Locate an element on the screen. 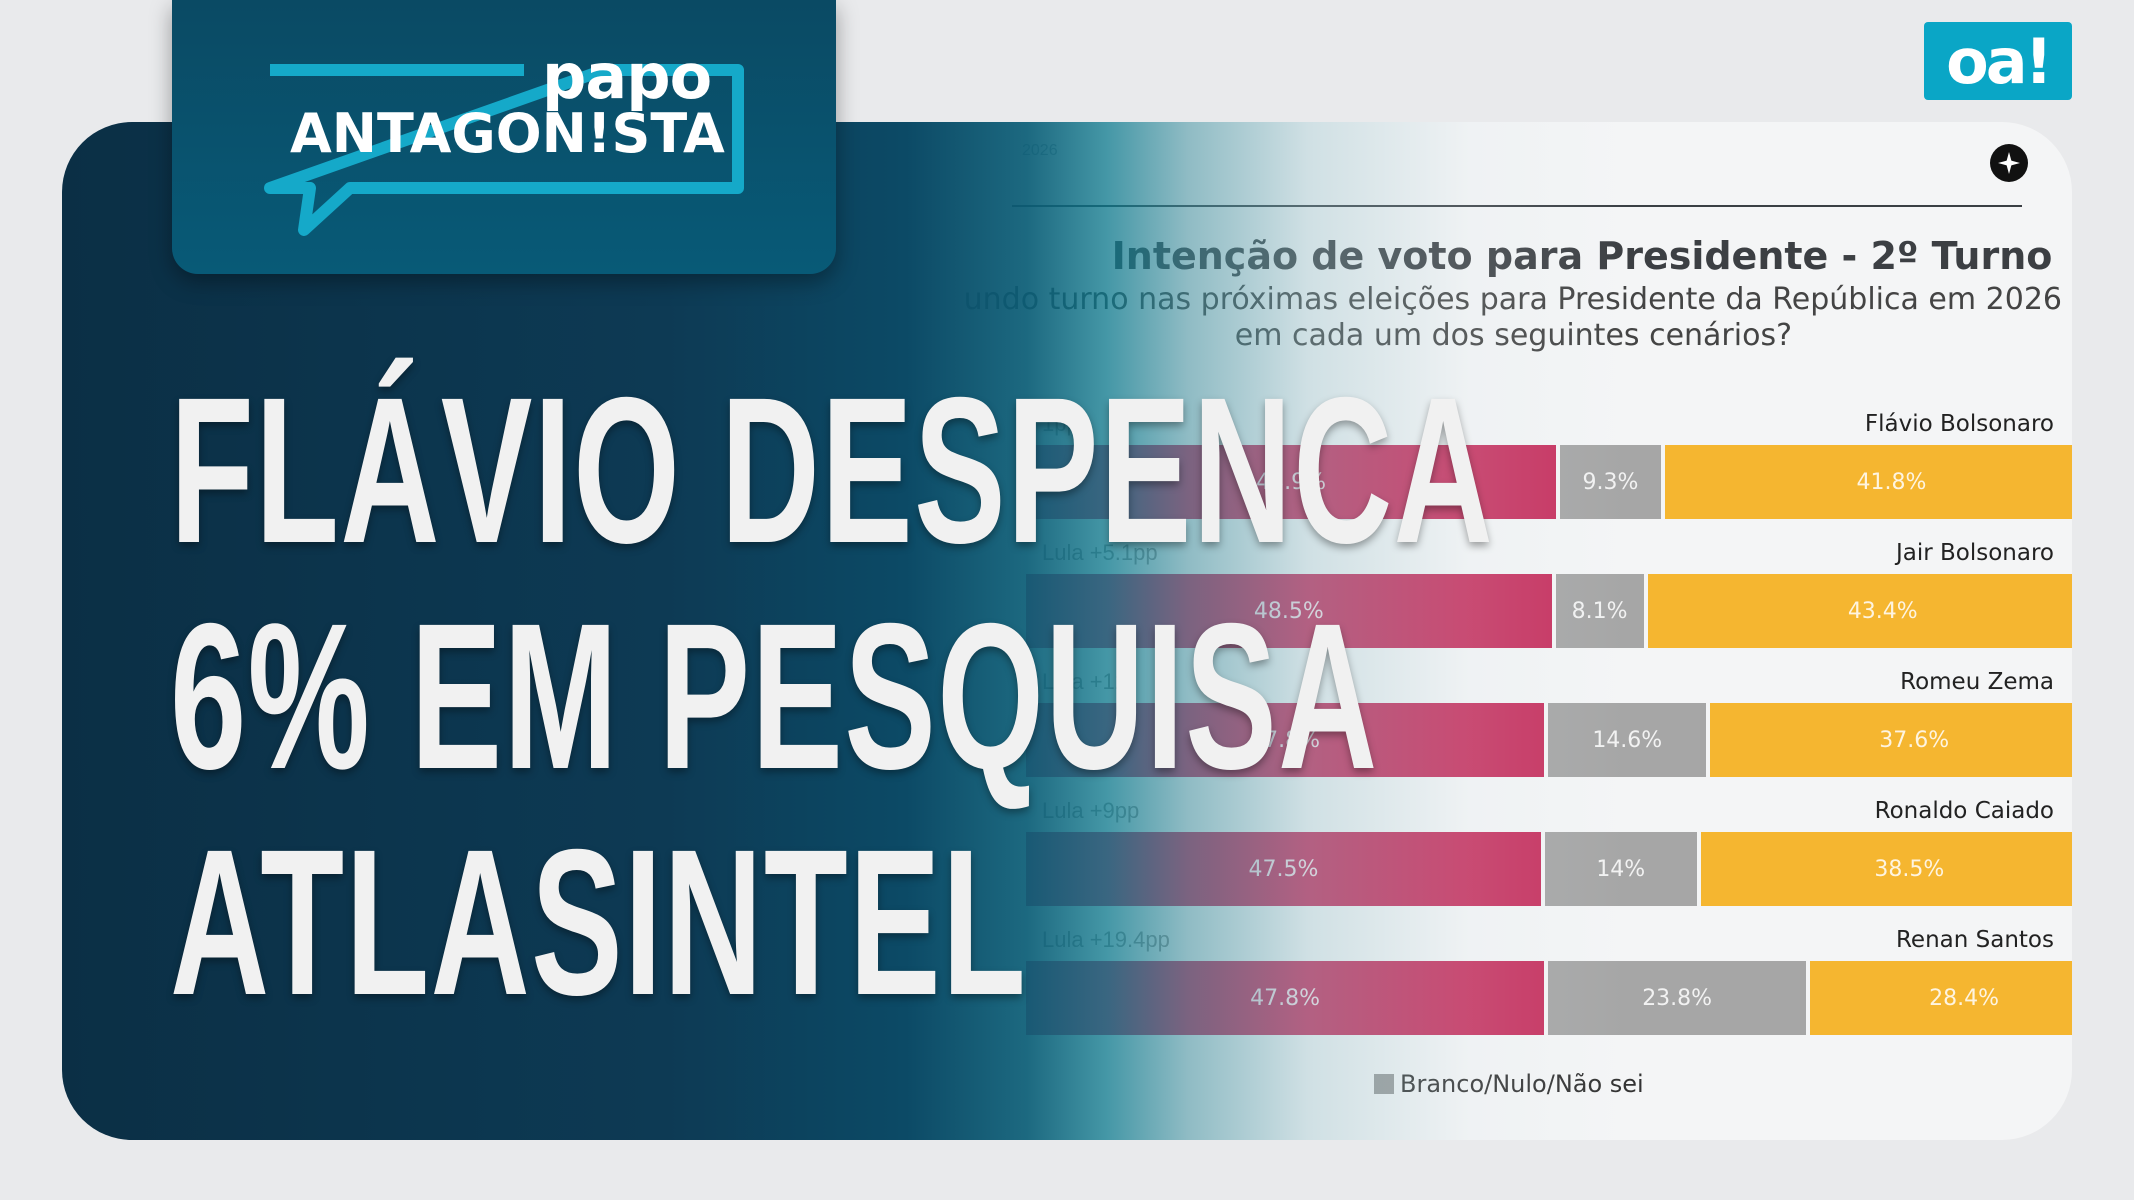  chart-subtitle-line2: em cada um dos seguintes cenários? is located at coordinates (1513, 335).